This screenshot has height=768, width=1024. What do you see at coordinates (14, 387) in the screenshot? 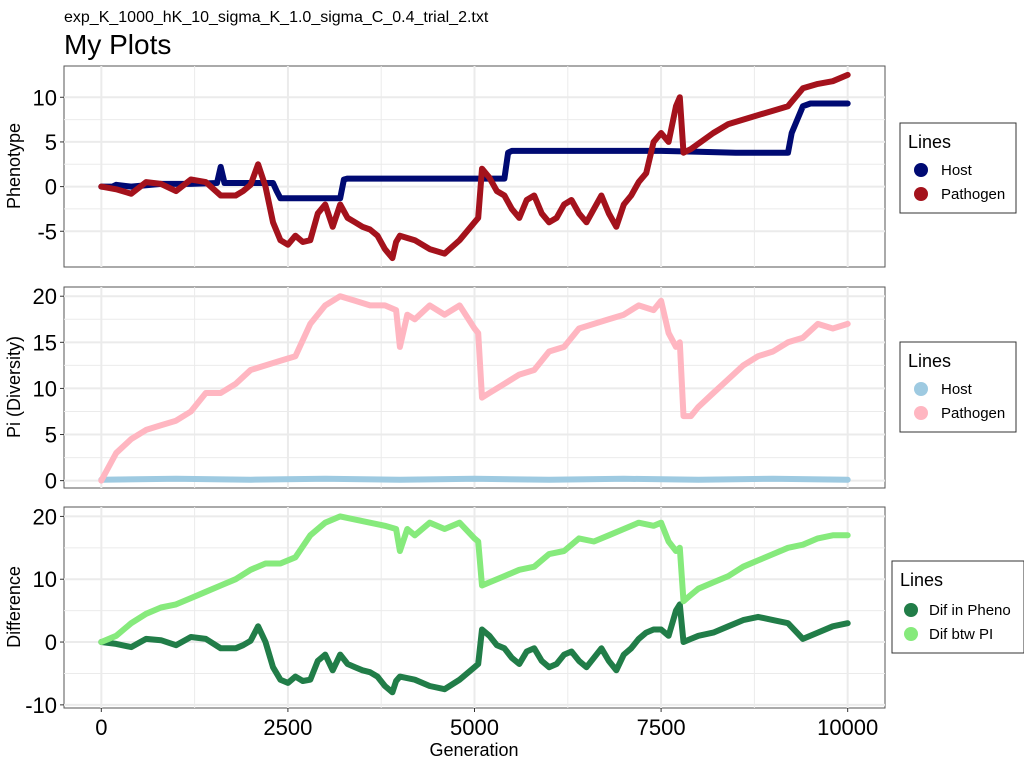
I see `diversity-y-axis-label: Pi (Diversity)` at bounding box center [14, 387].